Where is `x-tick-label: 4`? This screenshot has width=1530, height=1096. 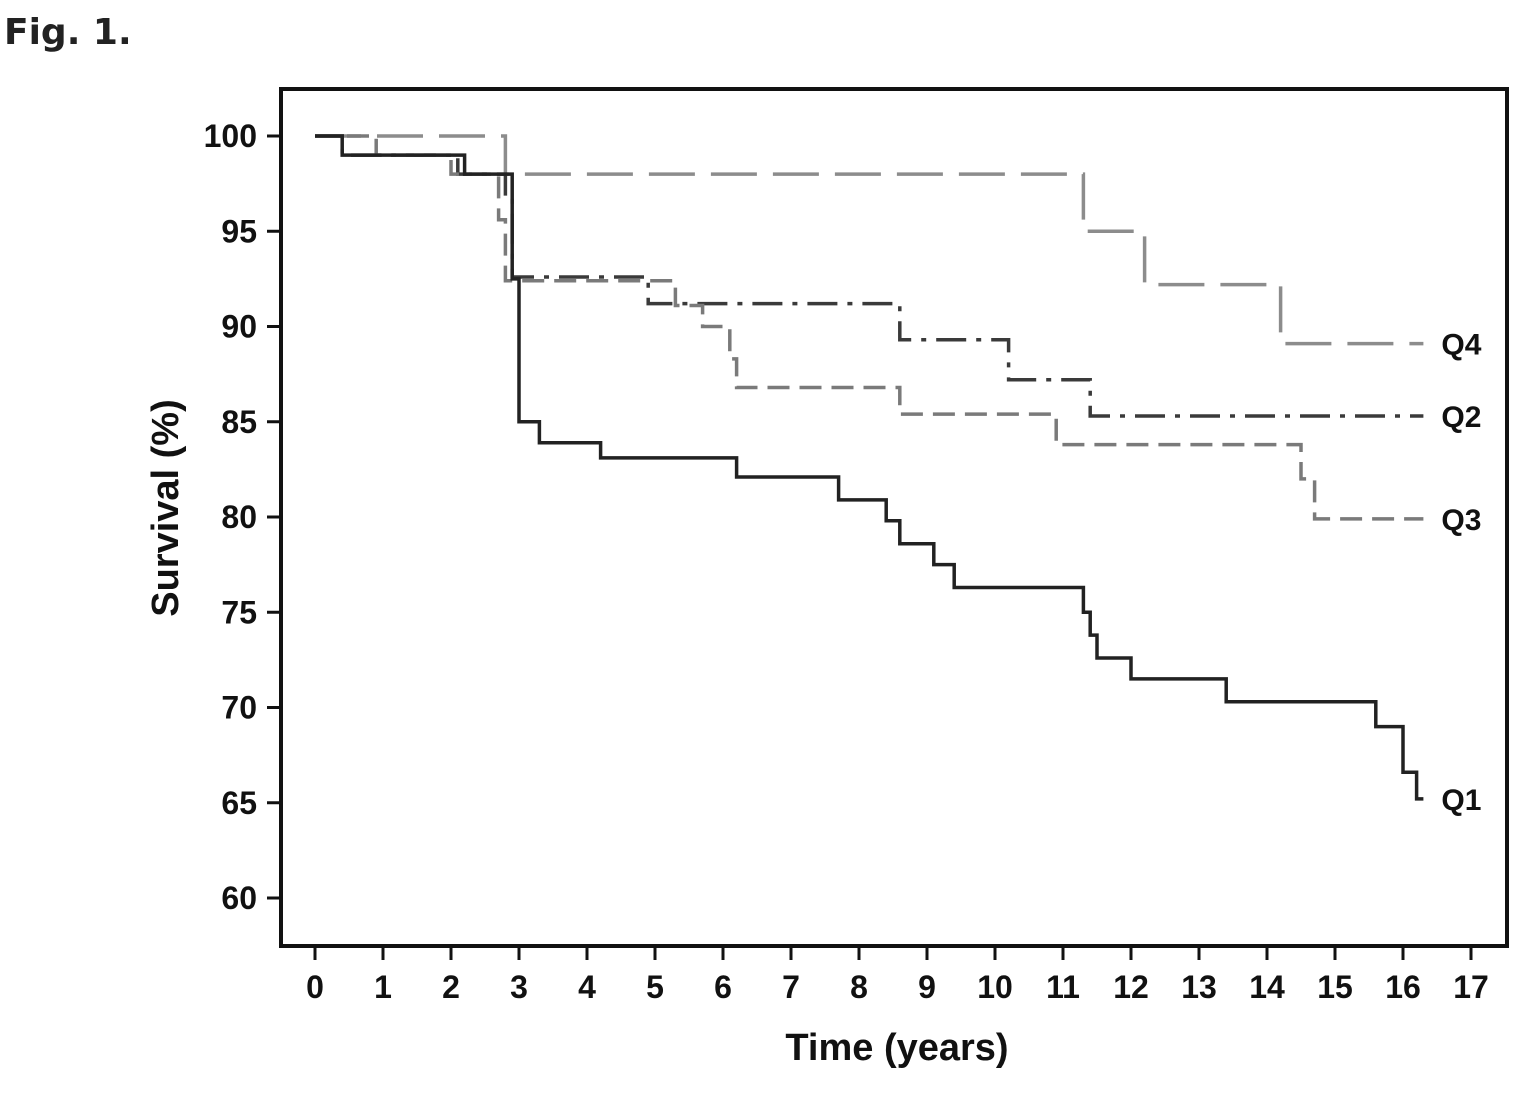 x-tick-label: 4 is located at coordinates (587, 987).